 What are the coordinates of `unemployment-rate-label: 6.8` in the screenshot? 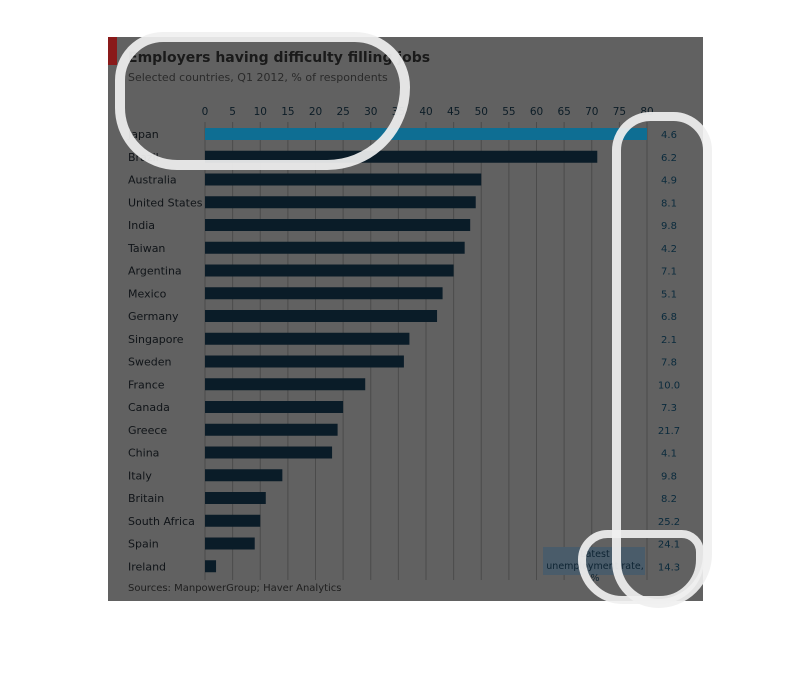 It's located at (669, 317).